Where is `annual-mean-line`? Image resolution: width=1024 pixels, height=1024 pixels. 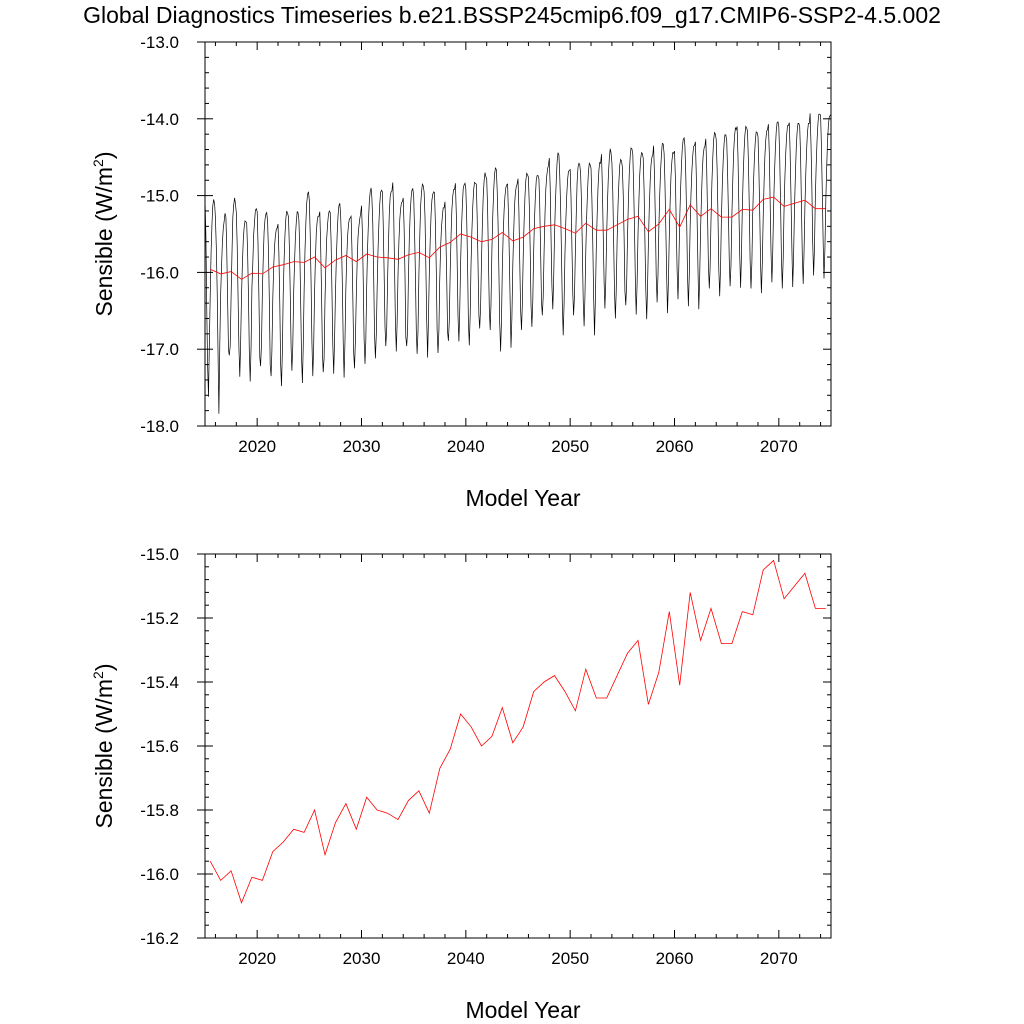 annual-mean-line is located at coordinates (518, 238).